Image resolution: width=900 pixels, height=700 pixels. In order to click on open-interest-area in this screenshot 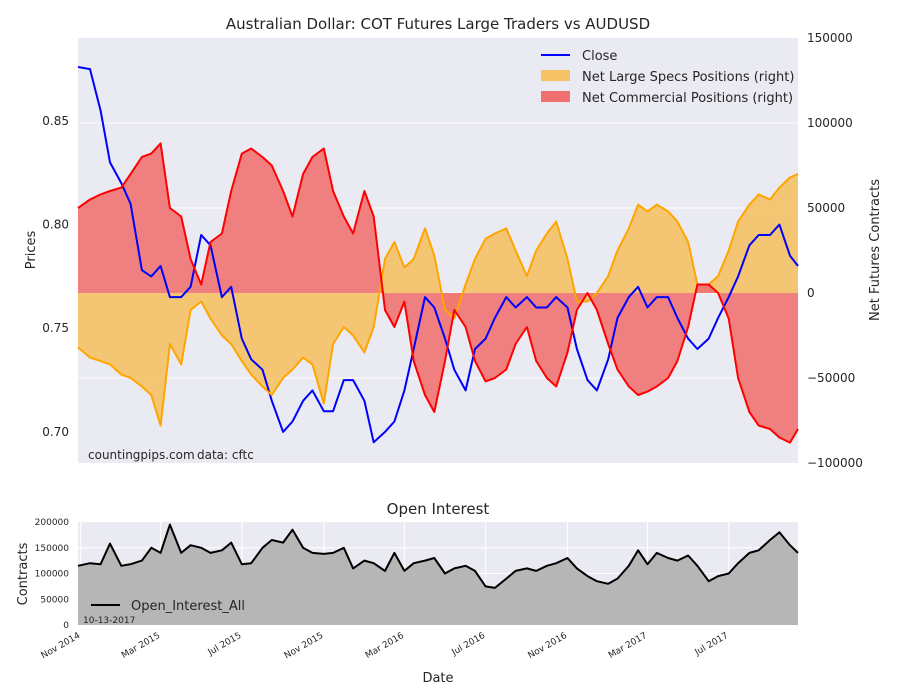, I will do `click(438, 574)`.